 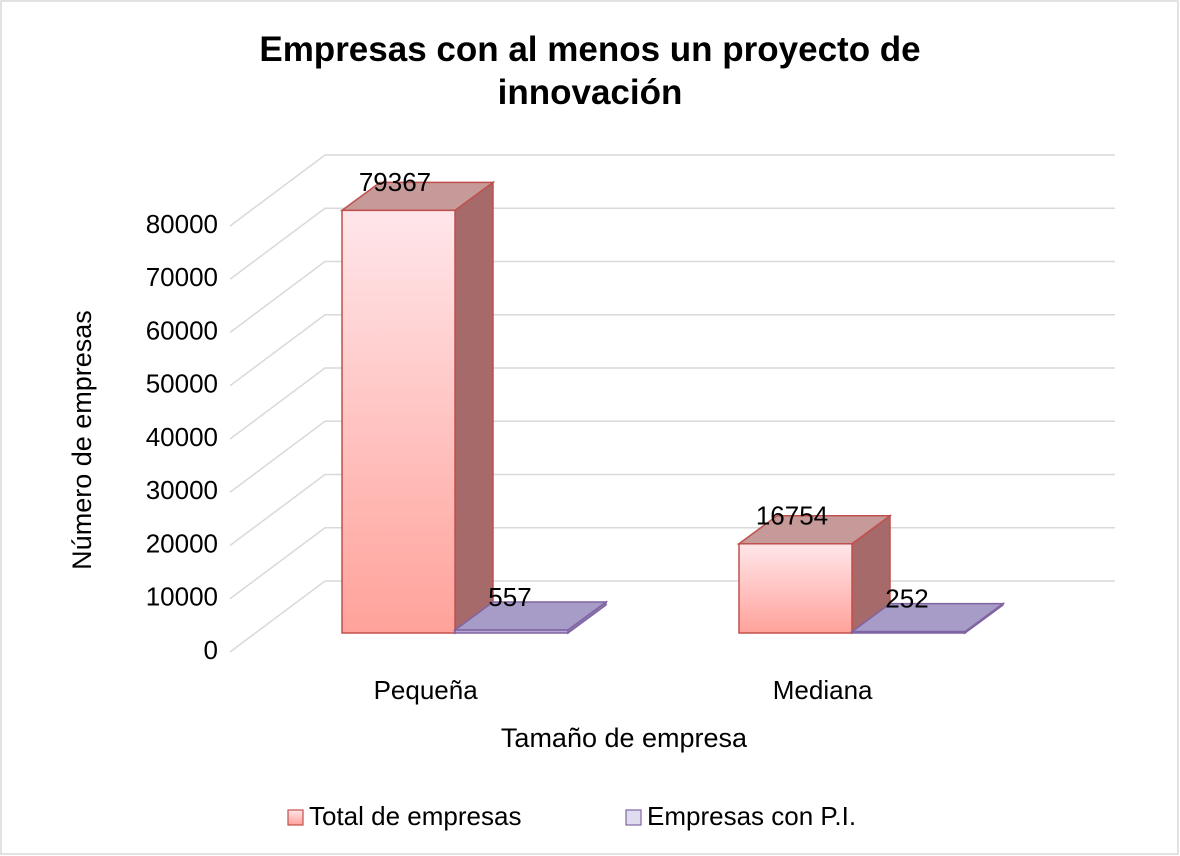 What do you see at coordinates (182, 437) in the screenshot?
I see `y-tick-label: 40000` at bounding box center [182, 437].